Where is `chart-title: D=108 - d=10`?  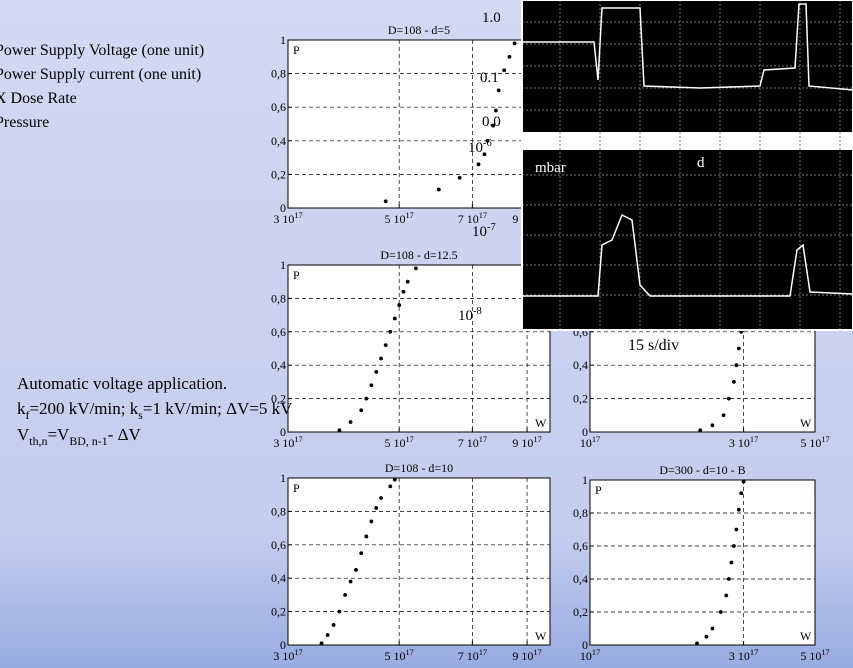 chart-title: D=108 - d=10 is located at coordinates (419, 468).